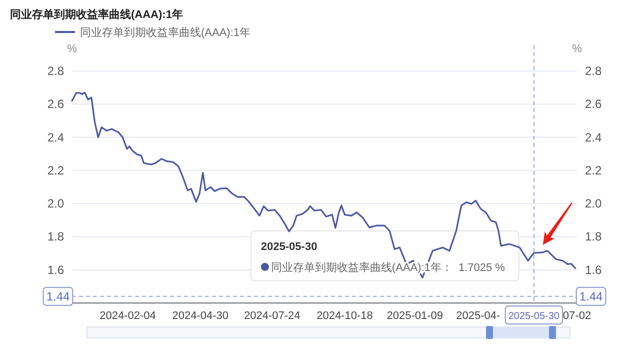  What do you see at coordinates (482, 268) in the screenshot?
I see `annotation: 1.7025 %` at bounding box center [482, 268].